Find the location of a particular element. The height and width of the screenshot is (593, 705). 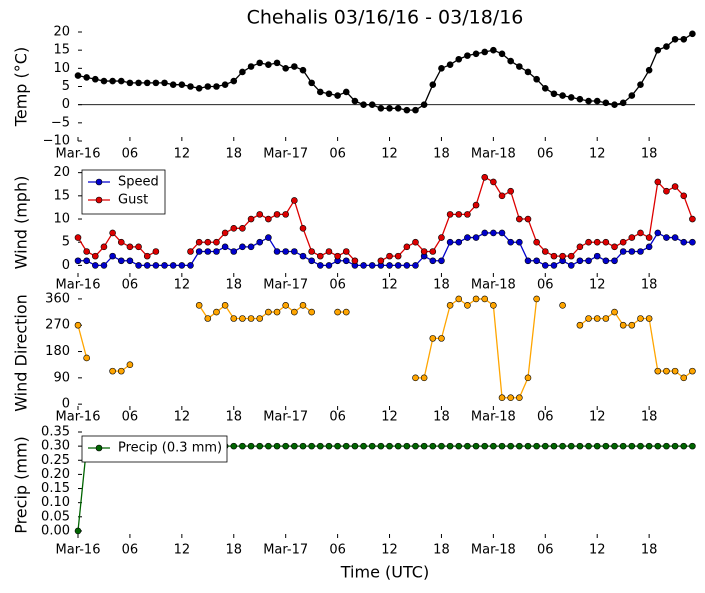

y-tick-label: 360 is located at coordinates (57, 298).